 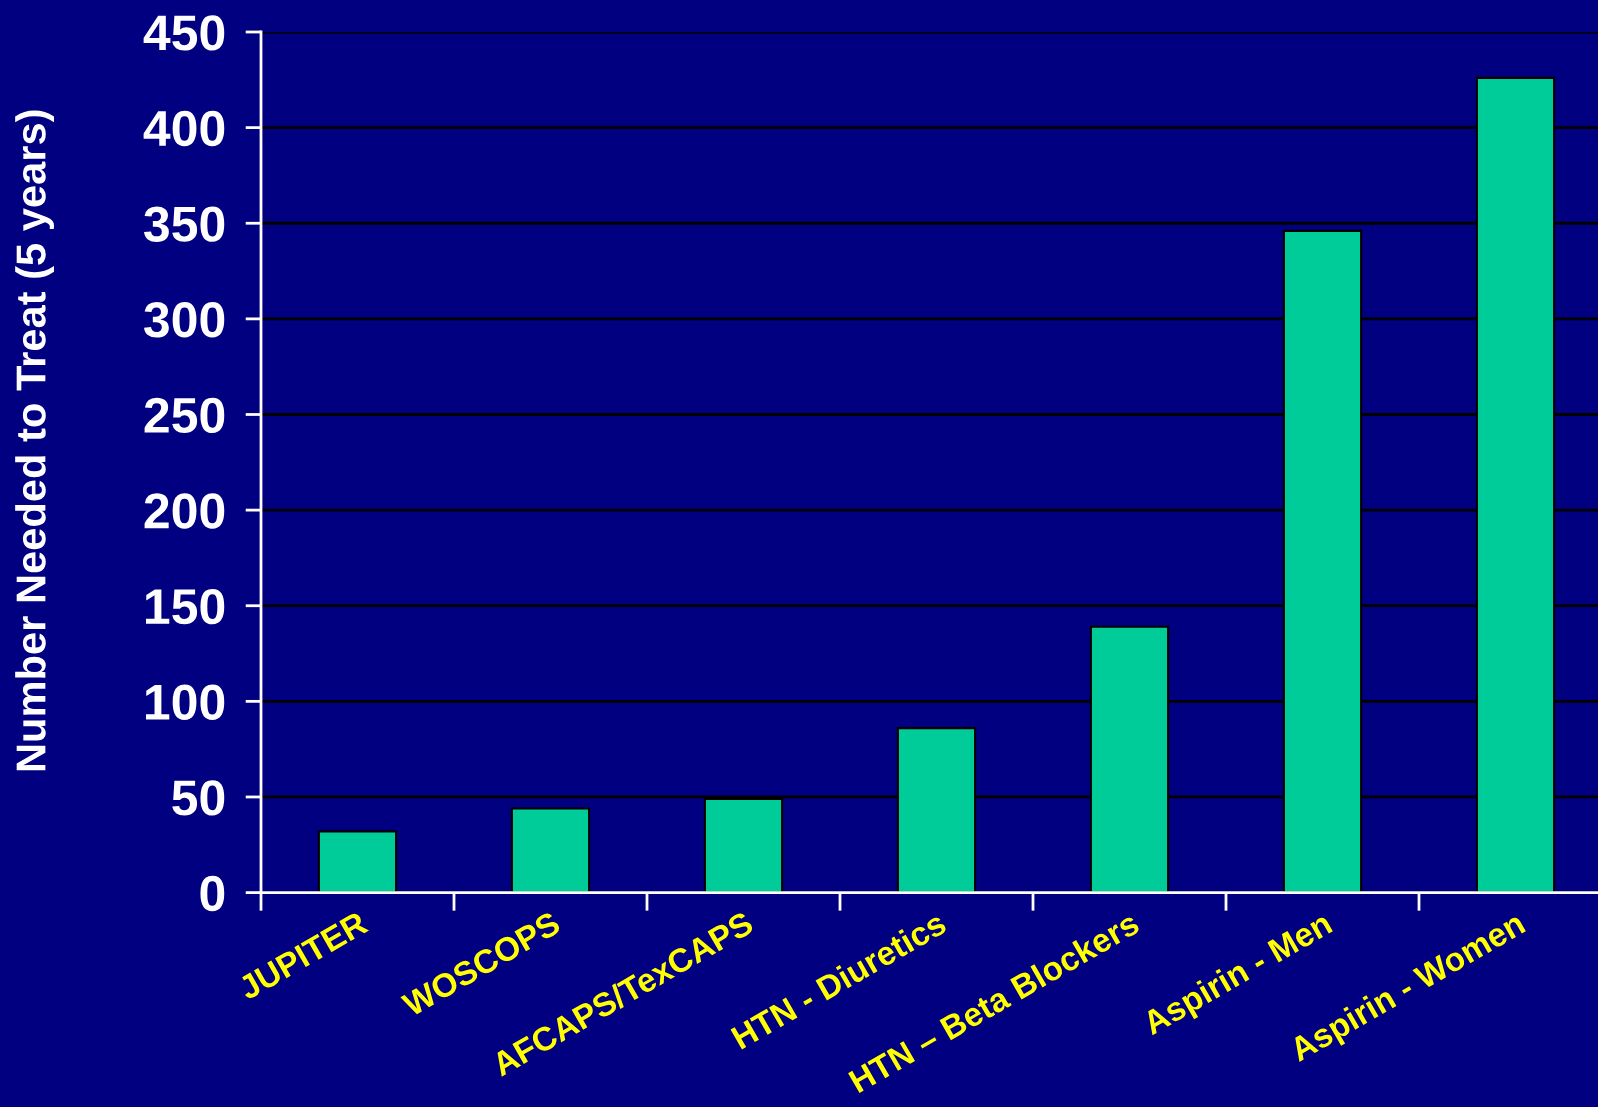 What do you see at coordinates (184, 415) in the screenshot?
I see `y-tick-label: 250` at bounding box center [184, 415].